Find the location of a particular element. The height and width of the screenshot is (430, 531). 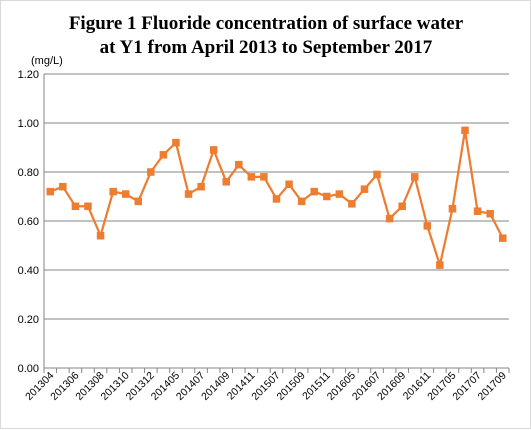

y-tick-label: 1.00 is located at coordinates (28, 124).